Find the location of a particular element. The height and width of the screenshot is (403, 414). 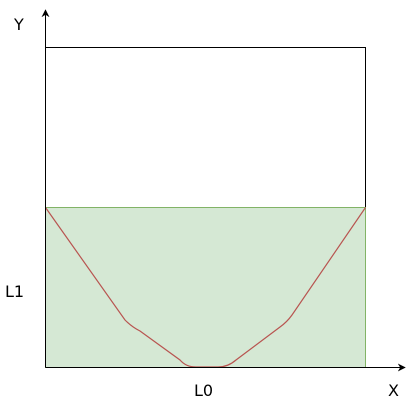

width-label: L0 is located at coordinates (203, 390).